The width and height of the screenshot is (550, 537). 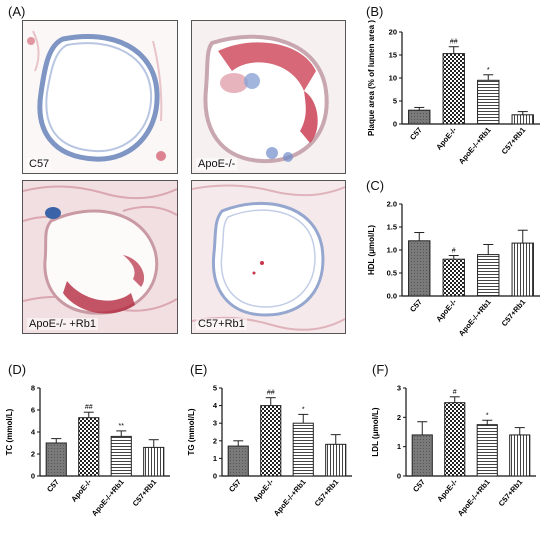 What do you see at coordinates (100, 97) in the screenshot?
I see `micrograph-c57: C57` at bounding box center [100, 97].